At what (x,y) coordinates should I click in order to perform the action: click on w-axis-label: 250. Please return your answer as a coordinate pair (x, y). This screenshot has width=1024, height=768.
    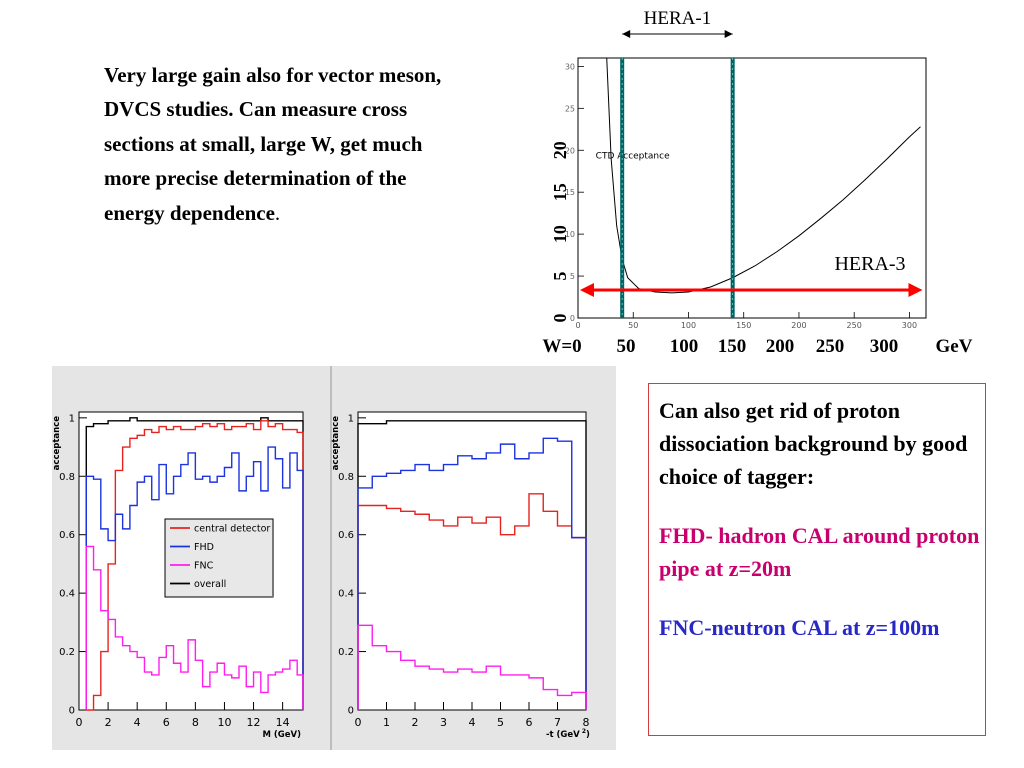
    Looking at the image, I should click on (830, 346).